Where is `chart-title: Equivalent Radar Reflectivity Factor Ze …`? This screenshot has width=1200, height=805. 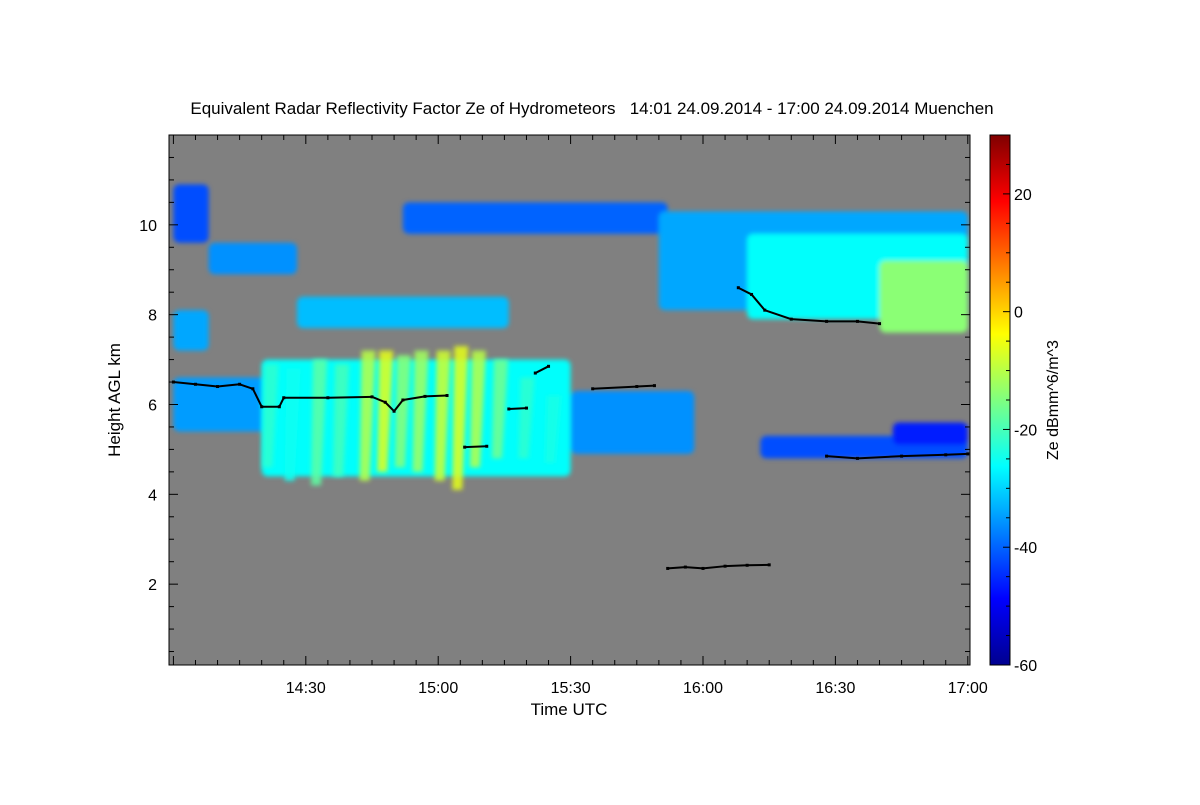
chart-title: Equivalent Radar Reflectivity Factor Ze … is located at coordinates (591, 108).